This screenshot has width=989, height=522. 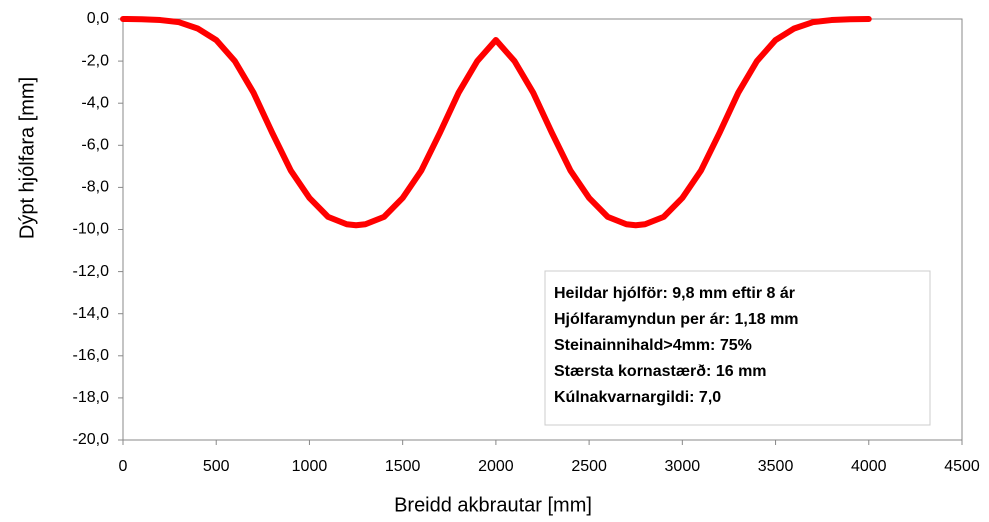 What do you see at coordinates (310, 466) in the screenshot?
I see `x-tick-label: 1000` at bounding box center [310, 466].